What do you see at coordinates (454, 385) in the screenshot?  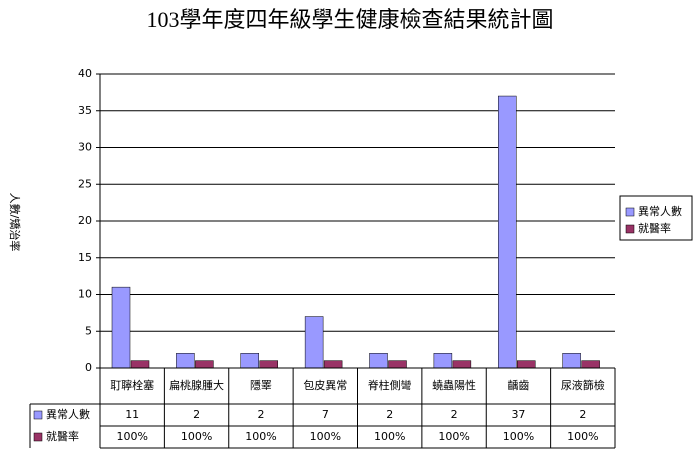 I see `x-tick-label: 蟯蟲陽性` at bounding box center [454, 385].